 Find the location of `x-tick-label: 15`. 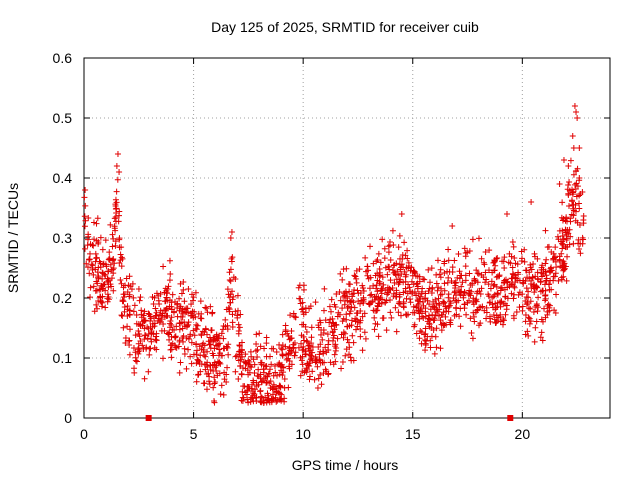

x-tick-label: 15 is located at coordinates (413, 434).